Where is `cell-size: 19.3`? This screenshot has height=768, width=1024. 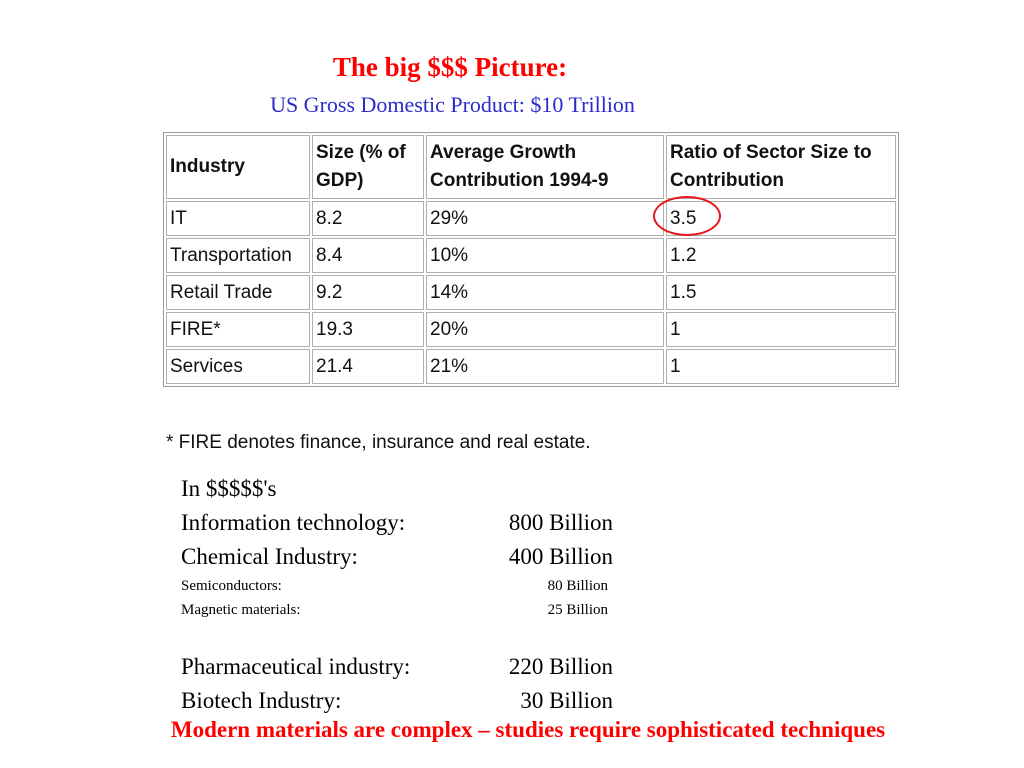
cell-size: 19.3 is located at coordinates (368, 329).